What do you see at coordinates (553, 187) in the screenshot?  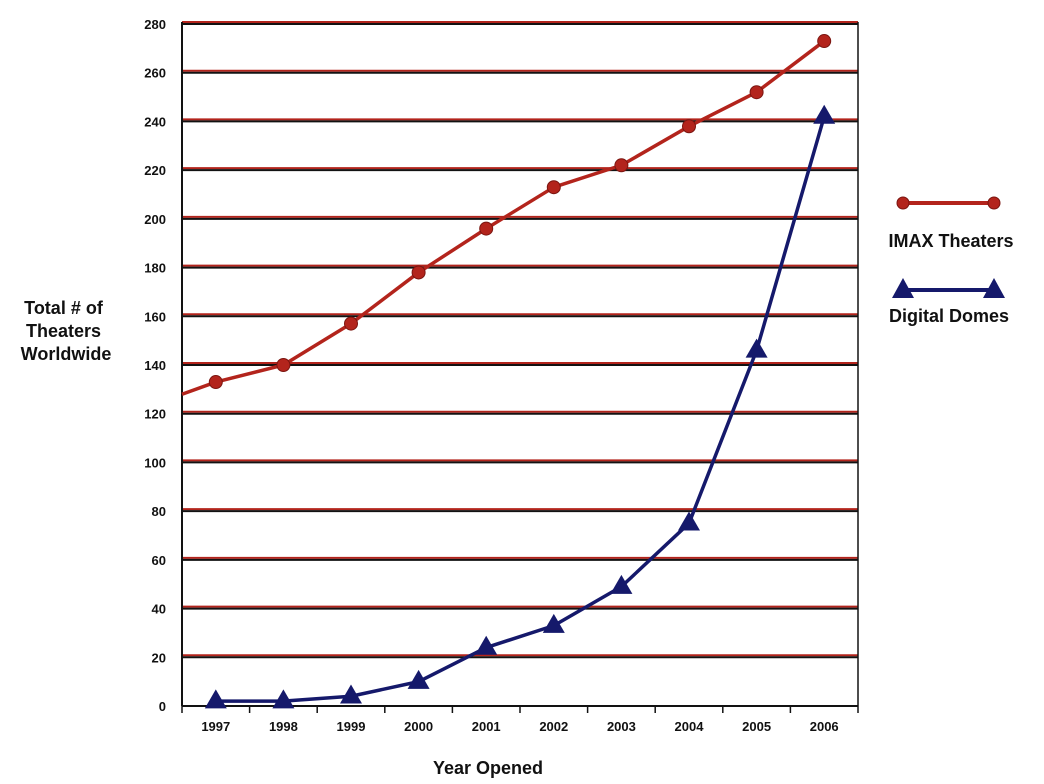 I see `data-point-imax-theaters-2002` at bounding box center [553, 187].